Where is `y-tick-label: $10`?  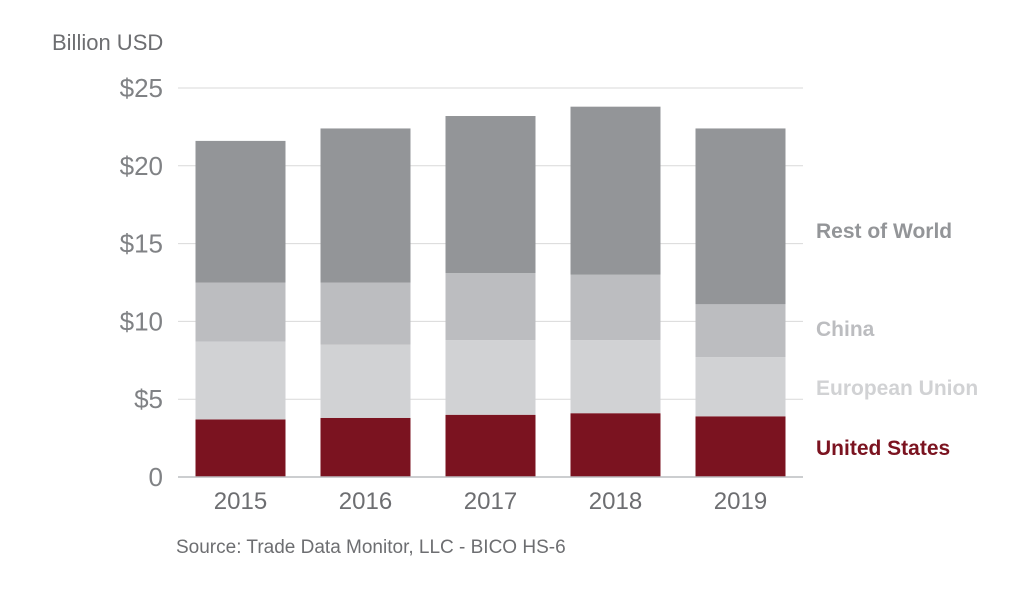 y-tick-label: $10 is located at coordinates (141, 321).